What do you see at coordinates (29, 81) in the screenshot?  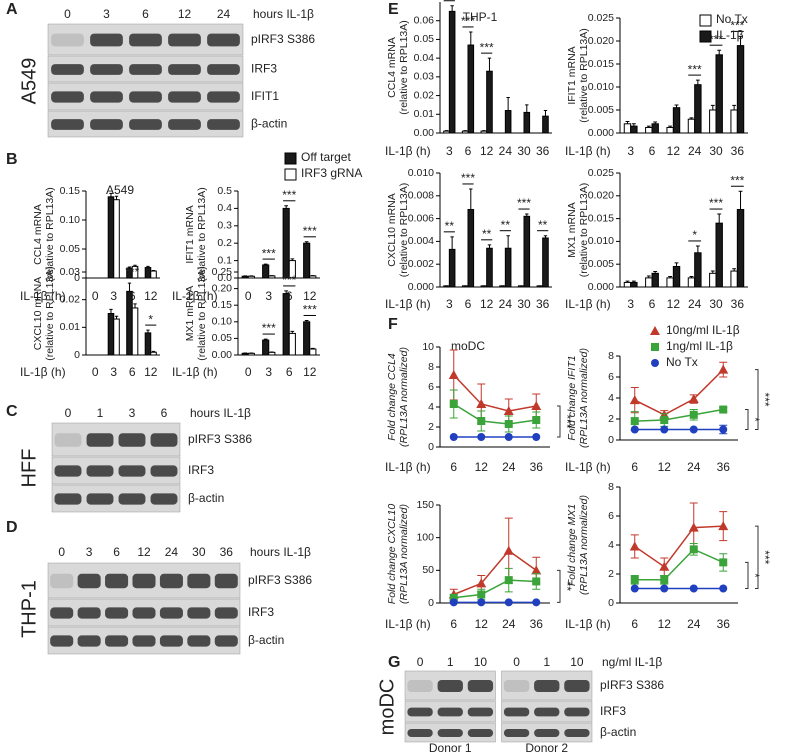 I see `cell-label: A549` at bounding box center [29, 81].